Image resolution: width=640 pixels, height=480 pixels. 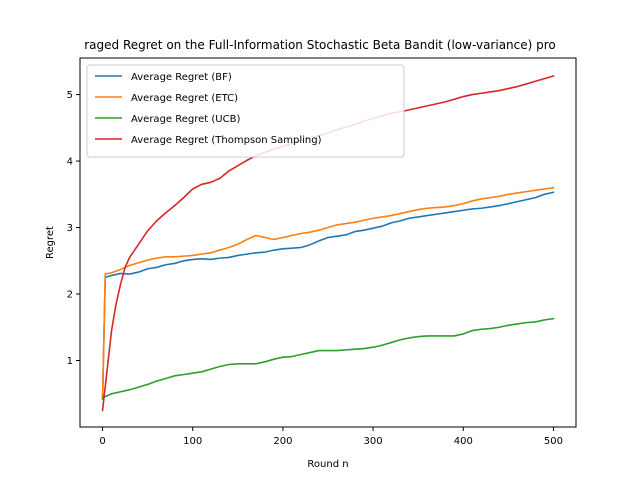 I want to click on legend-label-1: Average Regret (ETC), so click(x=184, y=98).